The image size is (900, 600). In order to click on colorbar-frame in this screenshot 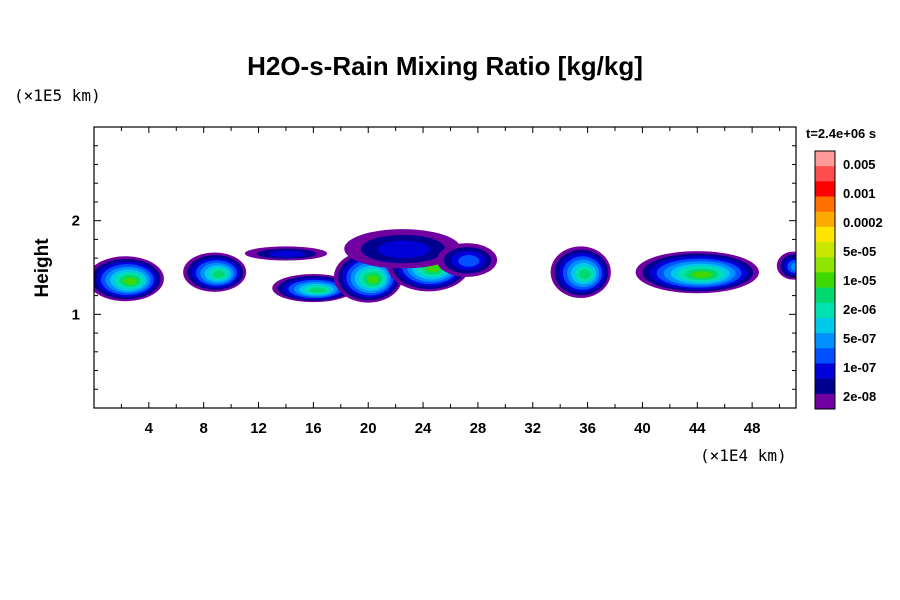, I will do `click(825, 280)`.